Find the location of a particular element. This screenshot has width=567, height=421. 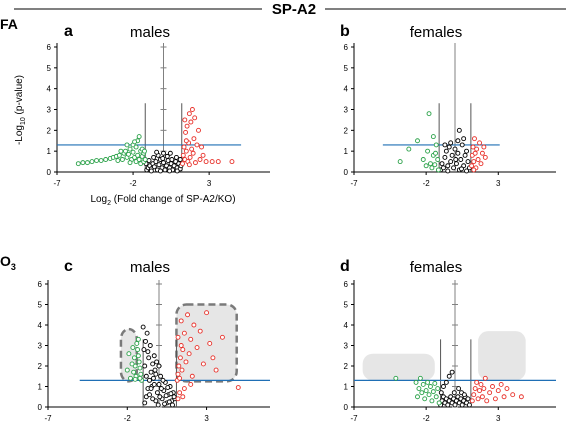

x-tick-label-a-2: 3 is located at coordinates (209, 183).